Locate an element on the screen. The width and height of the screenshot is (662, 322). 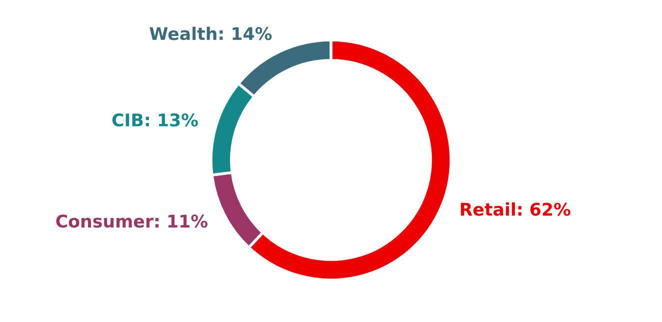
slice-label: Wealth: 14% is located at coordinates (211, 33).